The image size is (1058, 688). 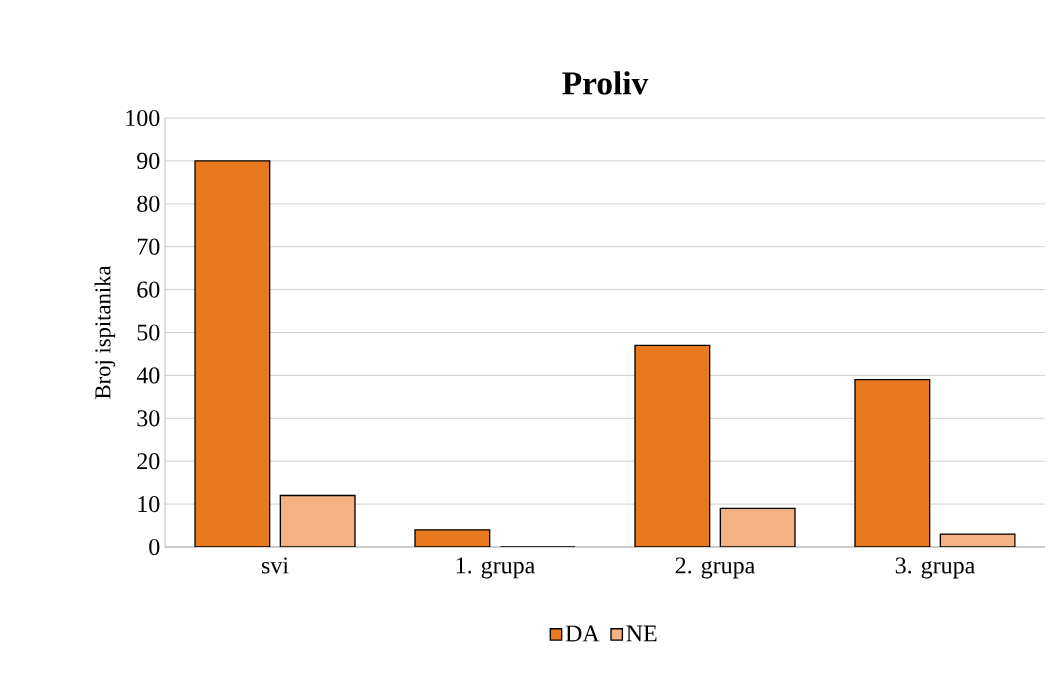 I want to click on y-tick-label: 40, so click(x=148, y=375).